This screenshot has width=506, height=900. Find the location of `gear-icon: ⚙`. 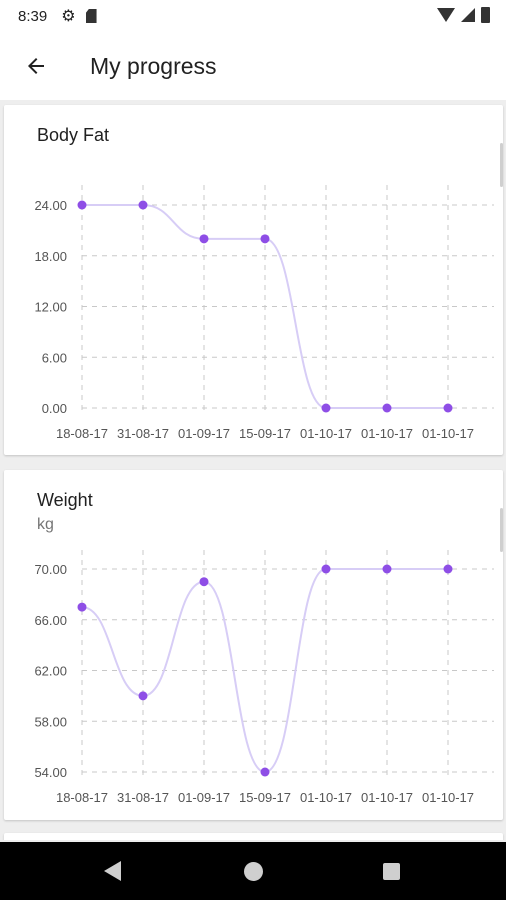

gear-icon: ⚙ is located at coordinates (68, 16).